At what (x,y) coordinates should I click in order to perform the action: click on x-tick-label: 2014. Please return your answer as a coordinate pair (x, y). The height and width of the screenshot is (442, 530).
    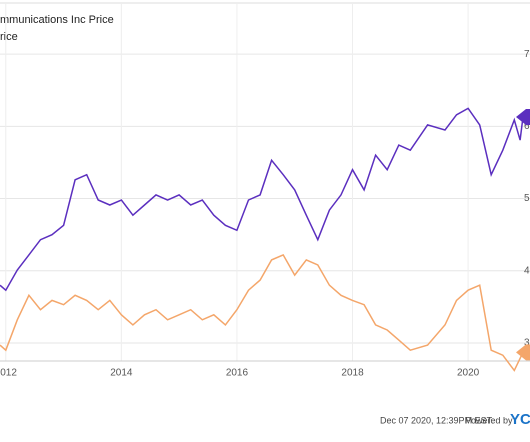
    Looking at the image, I should click on (121, 373).